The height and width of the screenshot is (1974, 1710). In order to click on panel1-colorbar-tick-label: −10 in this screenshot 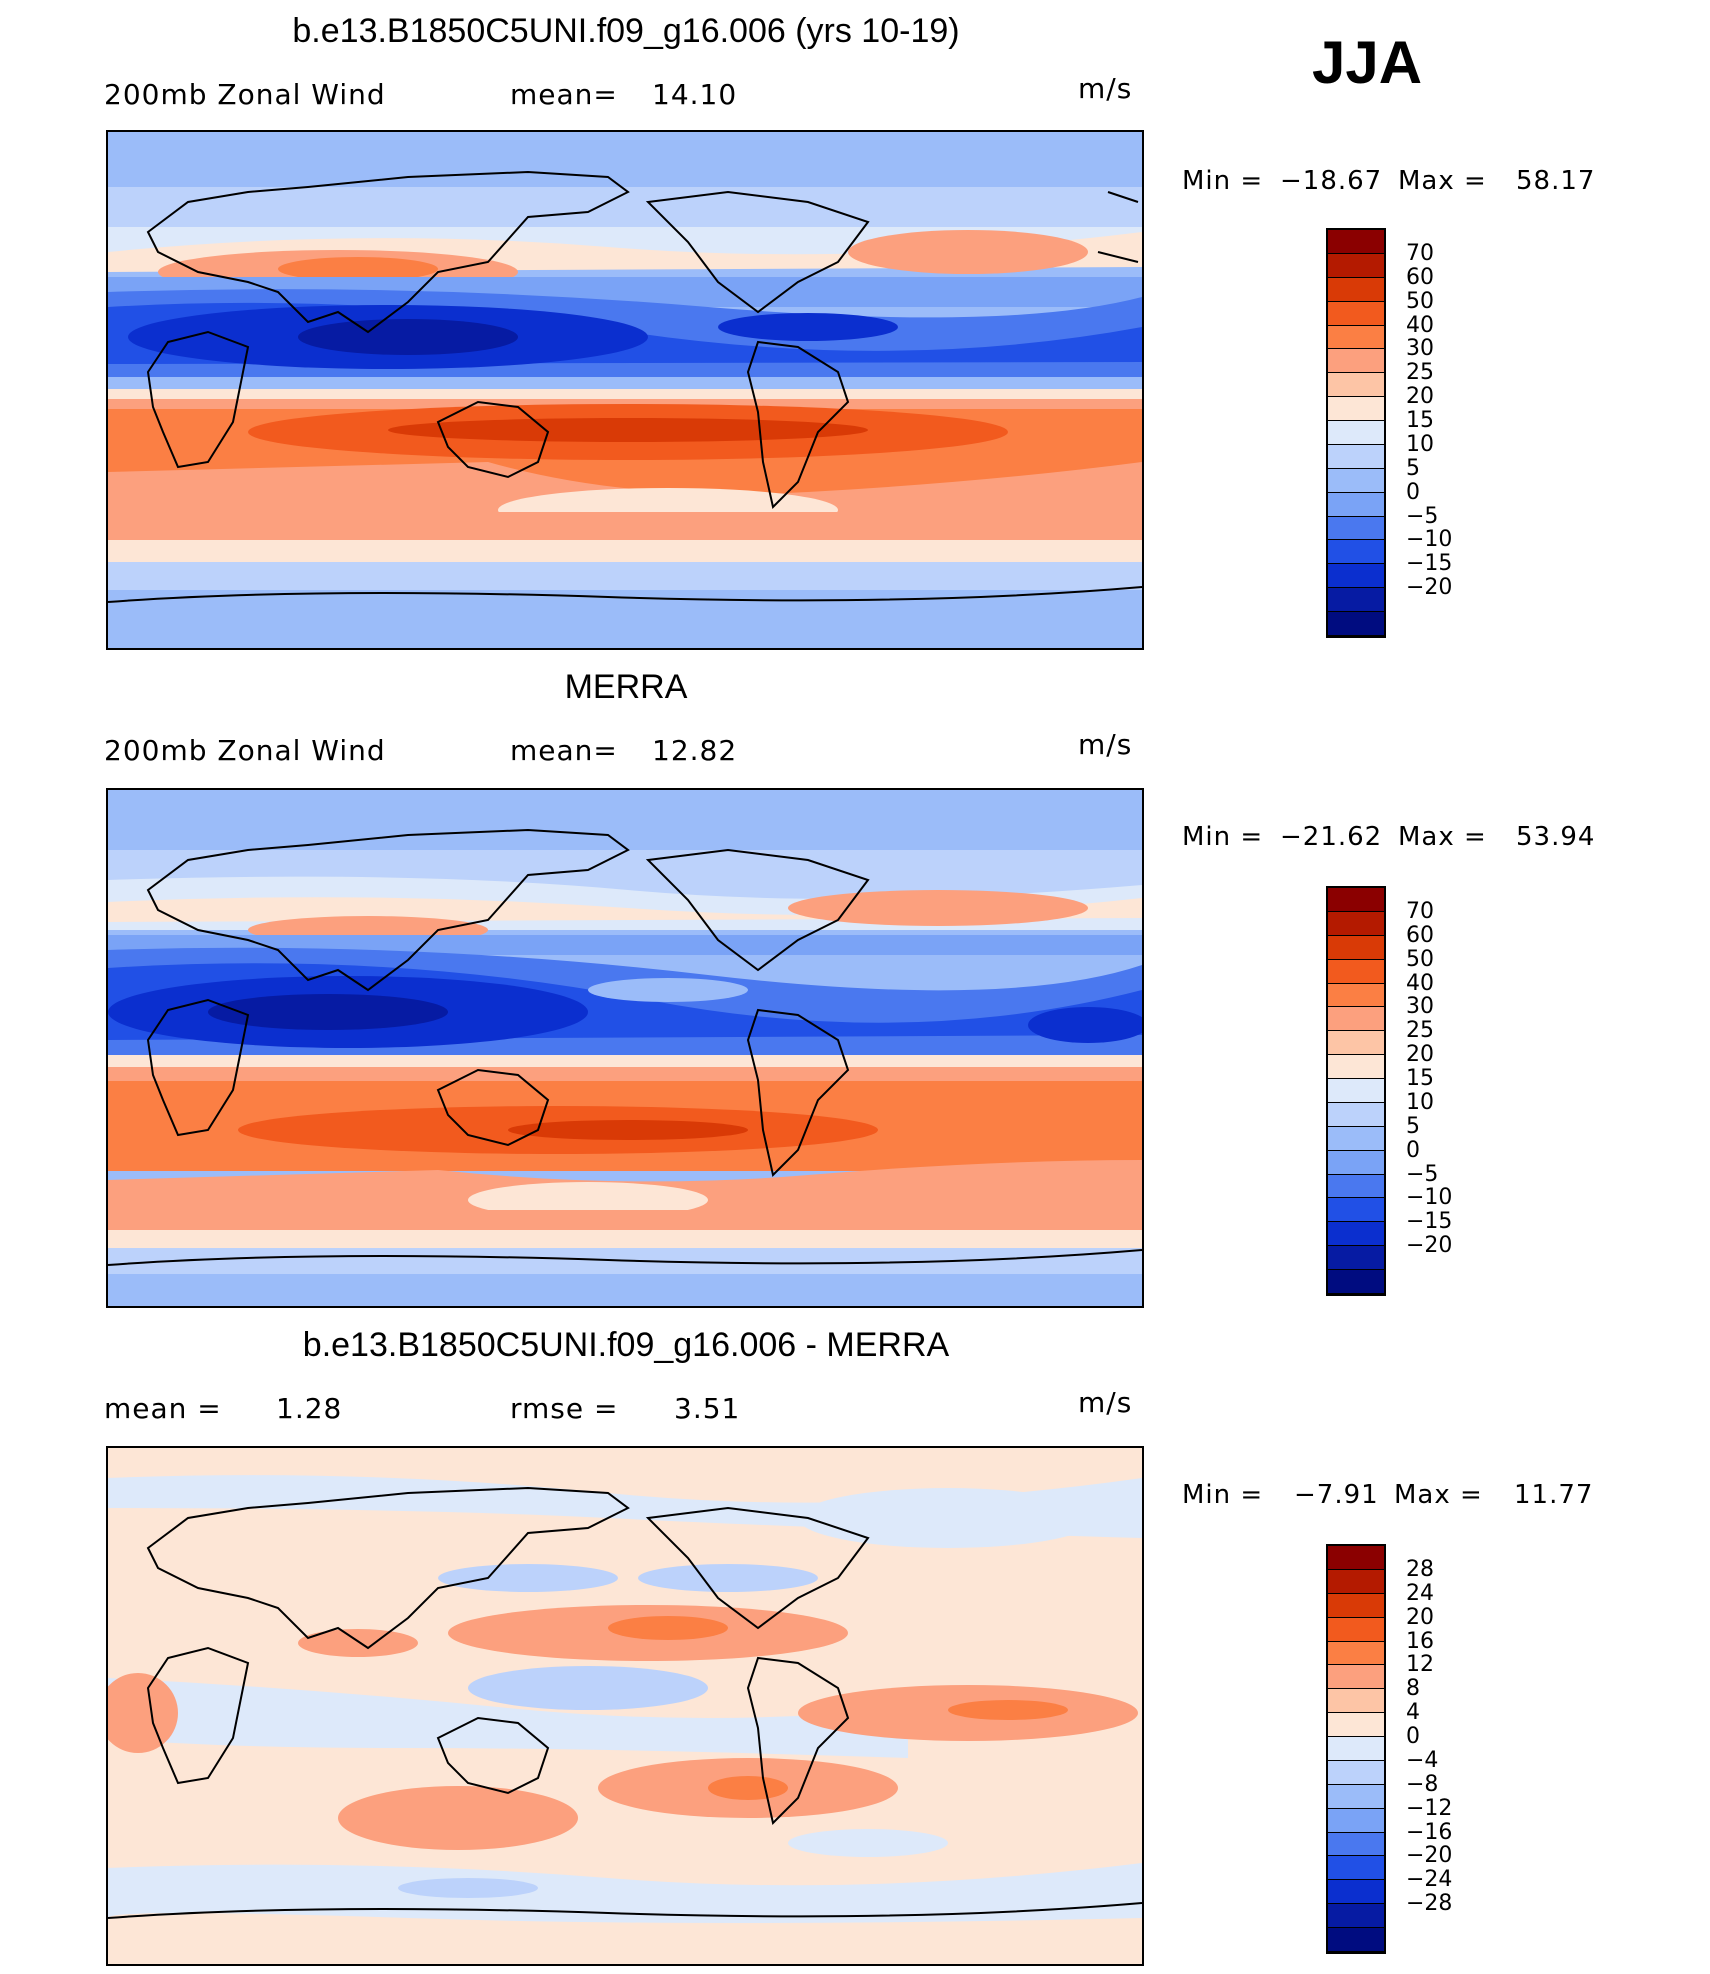, I will do `click(1429, 540)`.